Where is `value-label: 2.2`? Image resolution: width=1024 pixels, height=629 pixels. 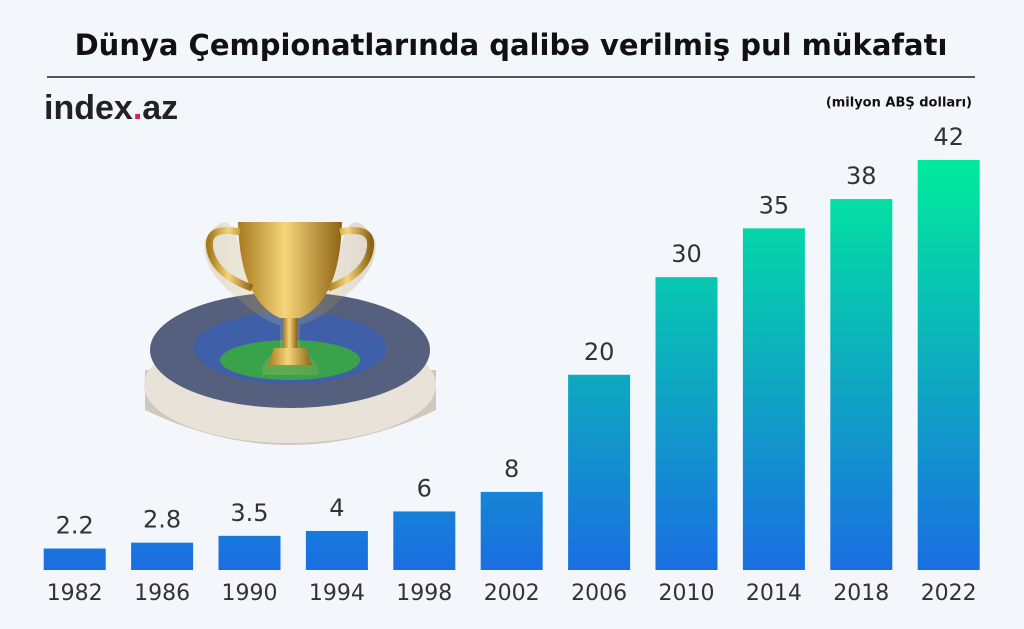
value-label: 2.2 is located at coordinates (75, 526).